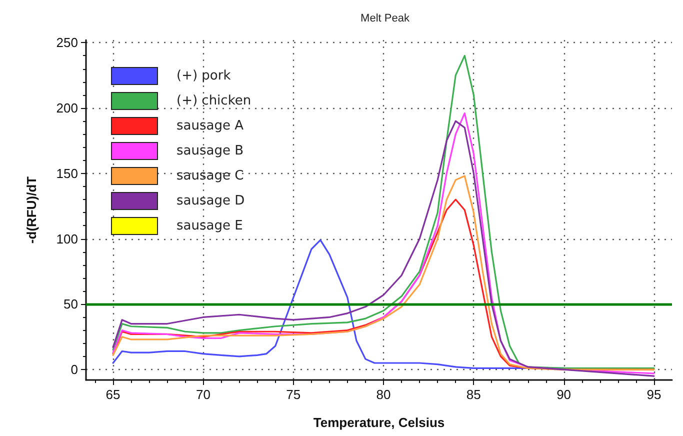 This screenshot has height=436, width=683. What do you see at coordinates (385, 18) in the screenshot?
I see `chart-title: Melt Peak` at bounding box center [385, 18].